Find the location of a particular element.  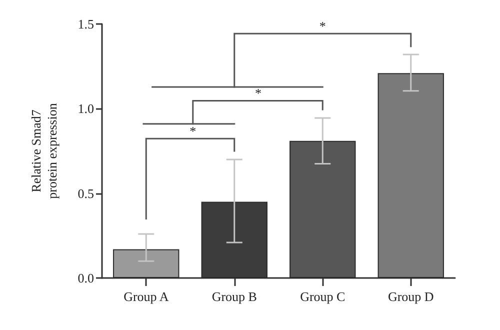

y-axis-title: Relative Smad7 protein expression is located at coordinates (44, 150).